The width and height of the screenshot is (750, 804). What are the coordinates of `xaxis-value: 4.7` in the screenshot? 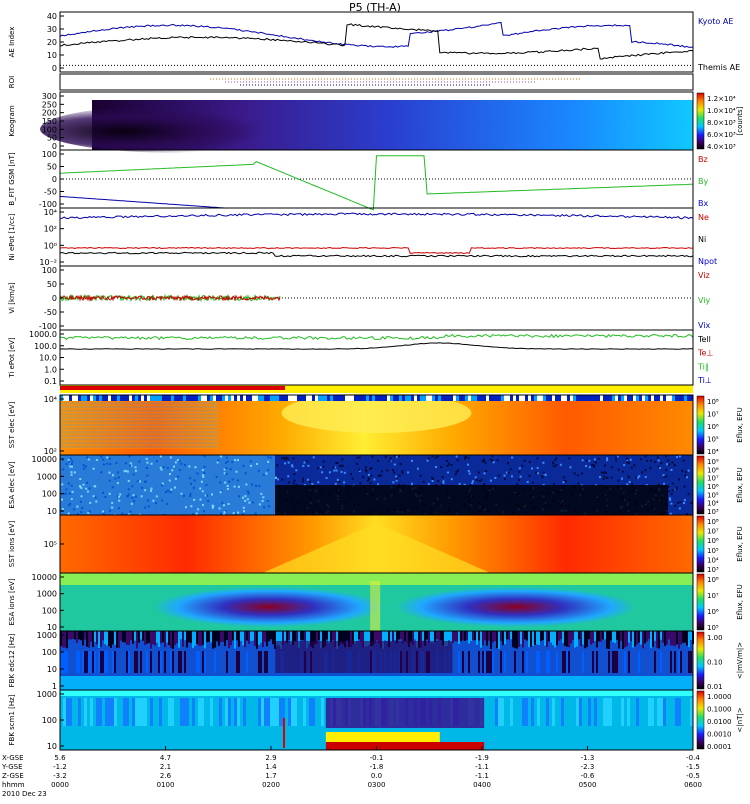 It's located at (165, 758).